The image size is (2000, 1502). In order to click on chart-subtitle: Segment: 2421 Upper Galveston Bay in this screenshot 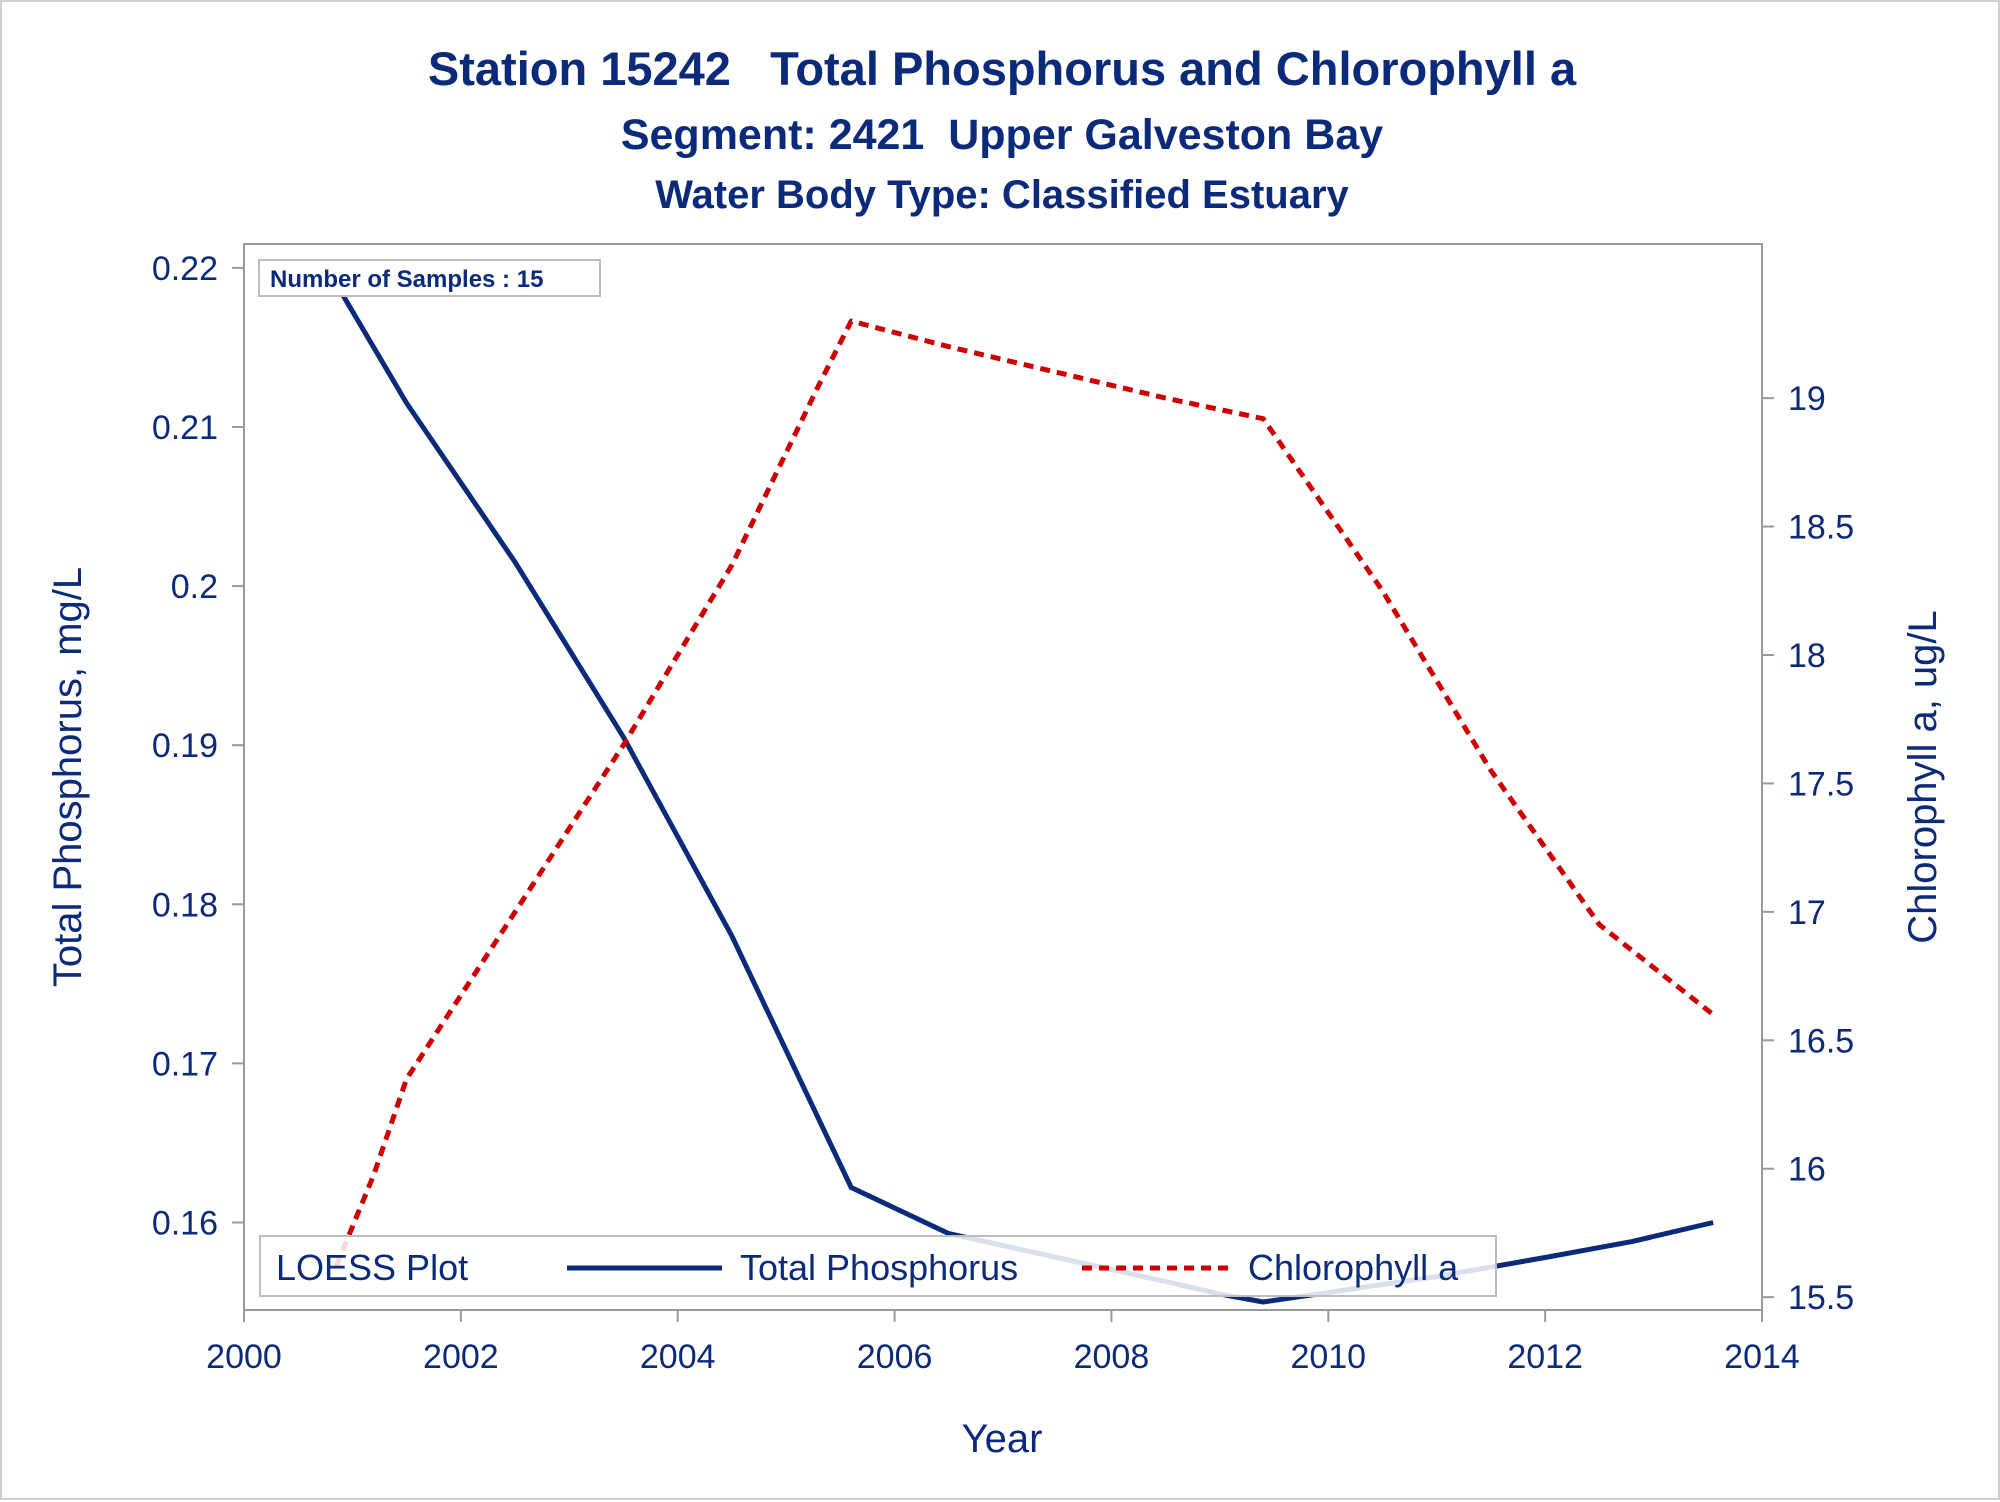, I will do `click(1002, 135)`.